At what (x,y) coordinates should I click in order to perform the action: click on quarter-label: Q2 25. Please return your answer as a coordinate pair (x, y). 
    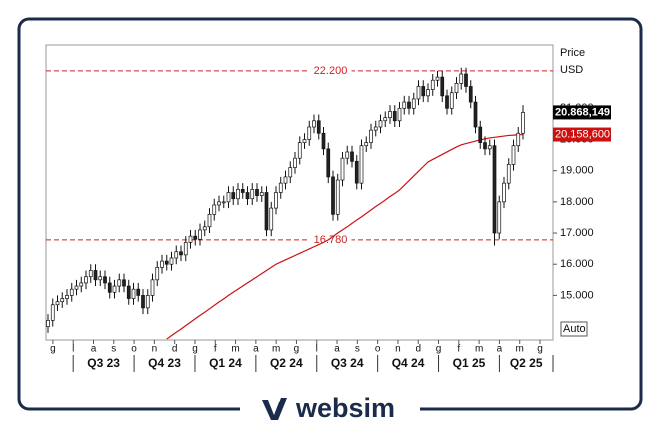
    Looking at the image, I should click on (526, 363).